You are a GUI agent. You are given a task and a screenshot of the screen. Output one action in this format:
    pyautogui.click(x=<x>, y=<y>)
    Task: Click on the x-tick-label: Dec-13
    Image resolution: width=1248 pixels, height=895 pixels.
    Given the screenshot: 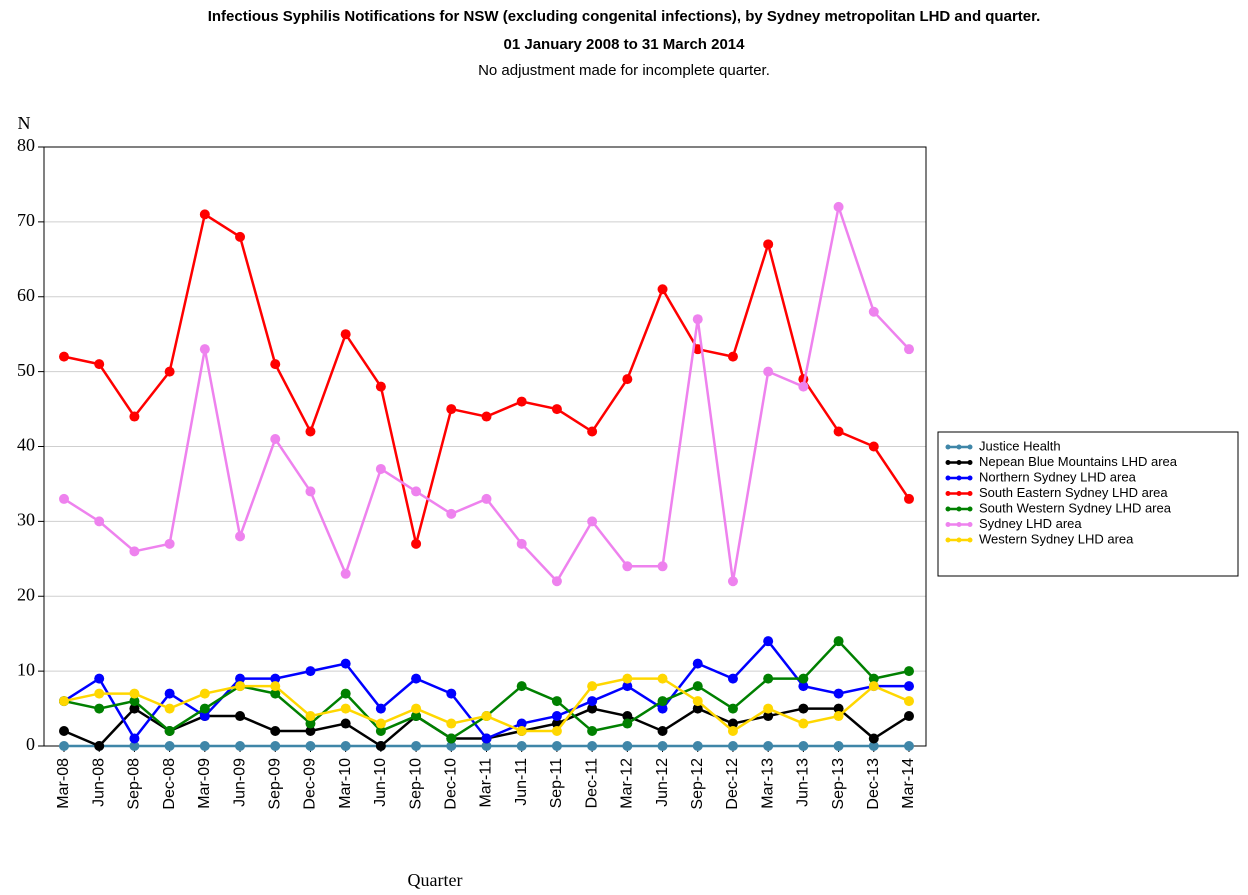 What is the action you would take?
    pyautogui.click(x=873, y=784)
    